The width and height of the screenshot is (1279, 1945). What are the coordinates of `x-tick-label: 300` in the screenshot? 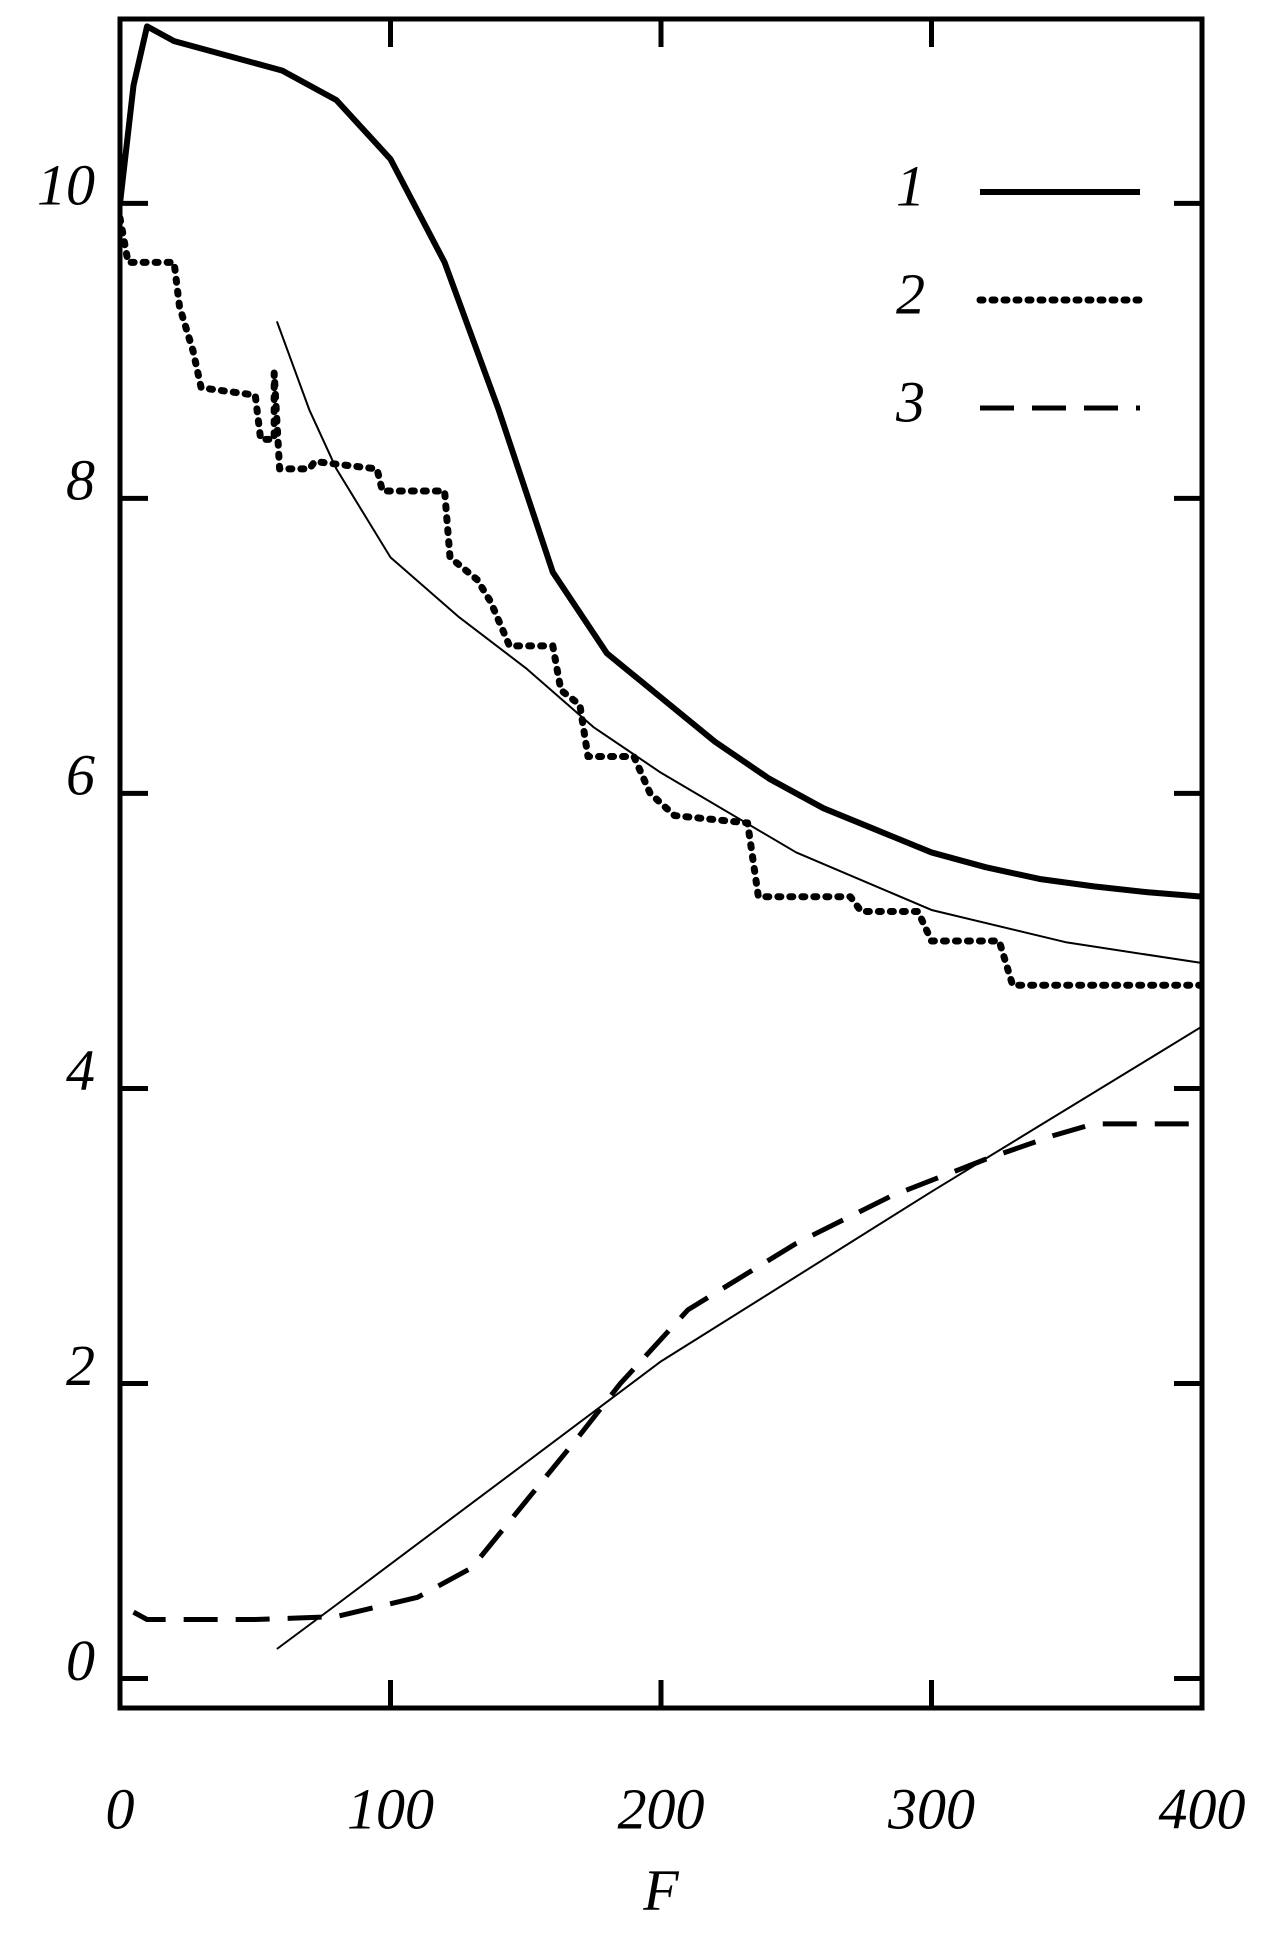 It's located at (931, 1808).